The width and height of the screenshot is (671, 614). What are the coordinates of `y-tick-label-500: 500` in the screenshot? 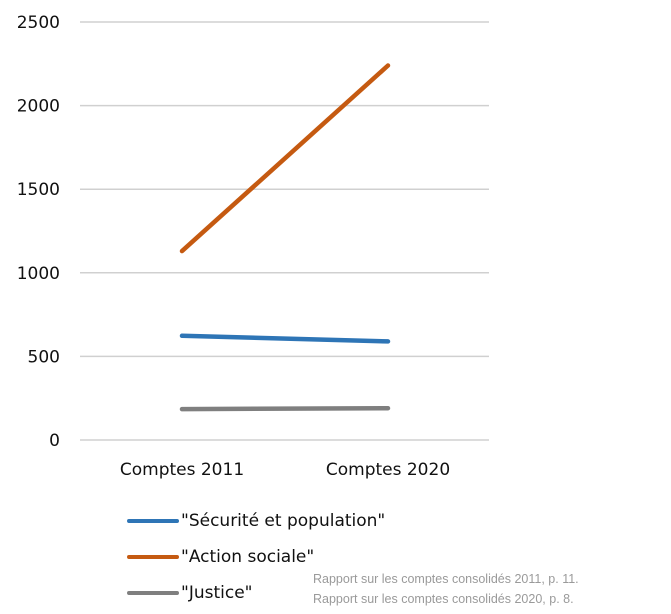 It's located at (44, 357).